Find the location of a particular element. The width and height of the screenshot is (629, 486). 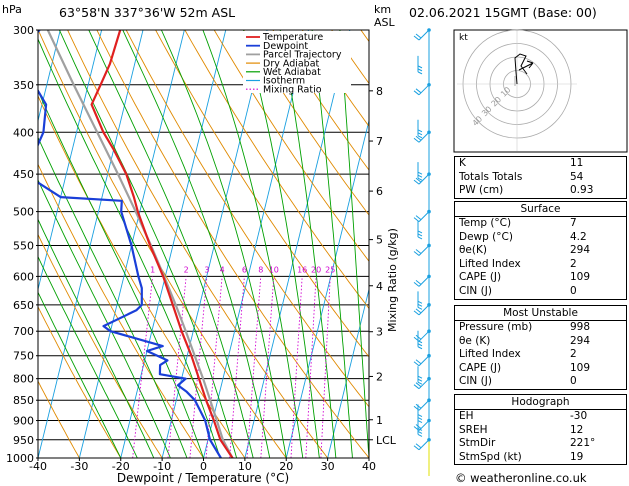

legend-entry: Isotherm is located at coordinates (284, 81).